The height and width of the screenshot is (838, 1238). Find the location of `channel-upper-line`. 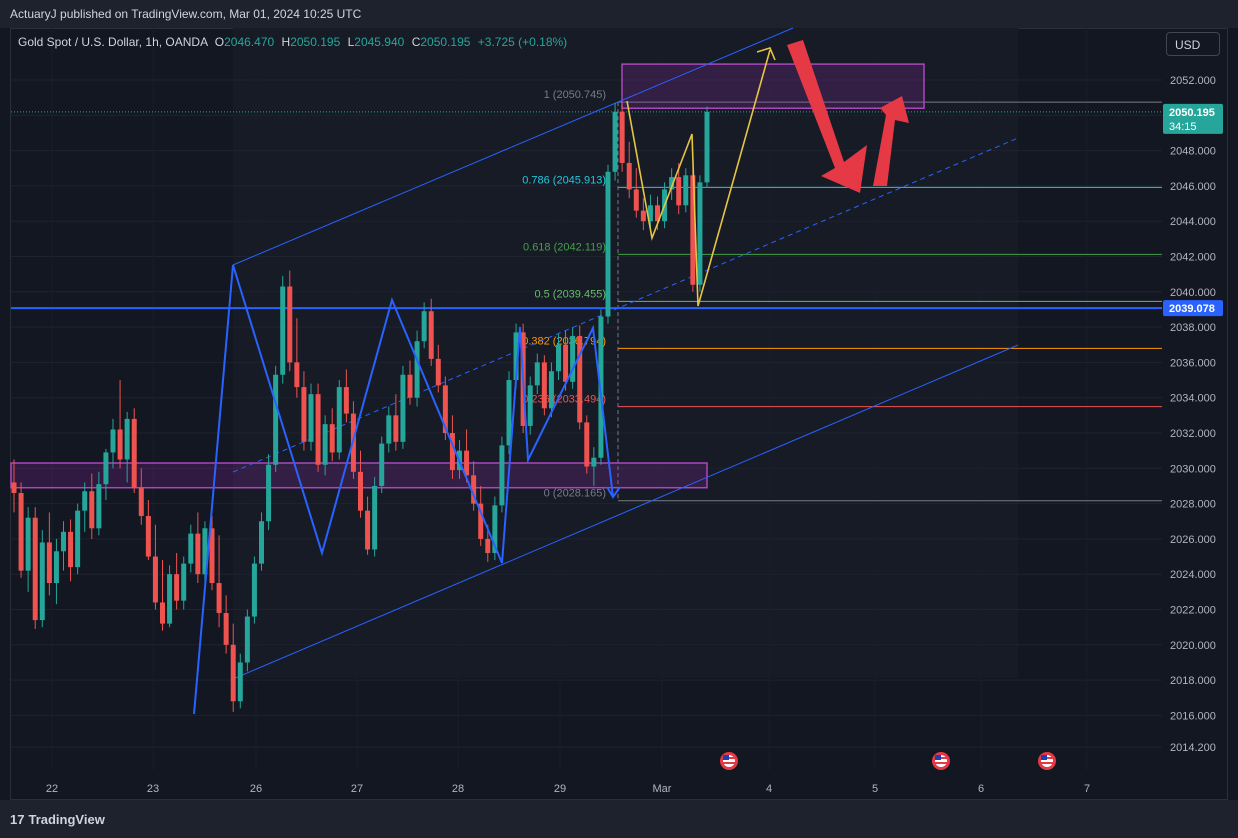

channel-upper-line is located at coordinates (513, 146).